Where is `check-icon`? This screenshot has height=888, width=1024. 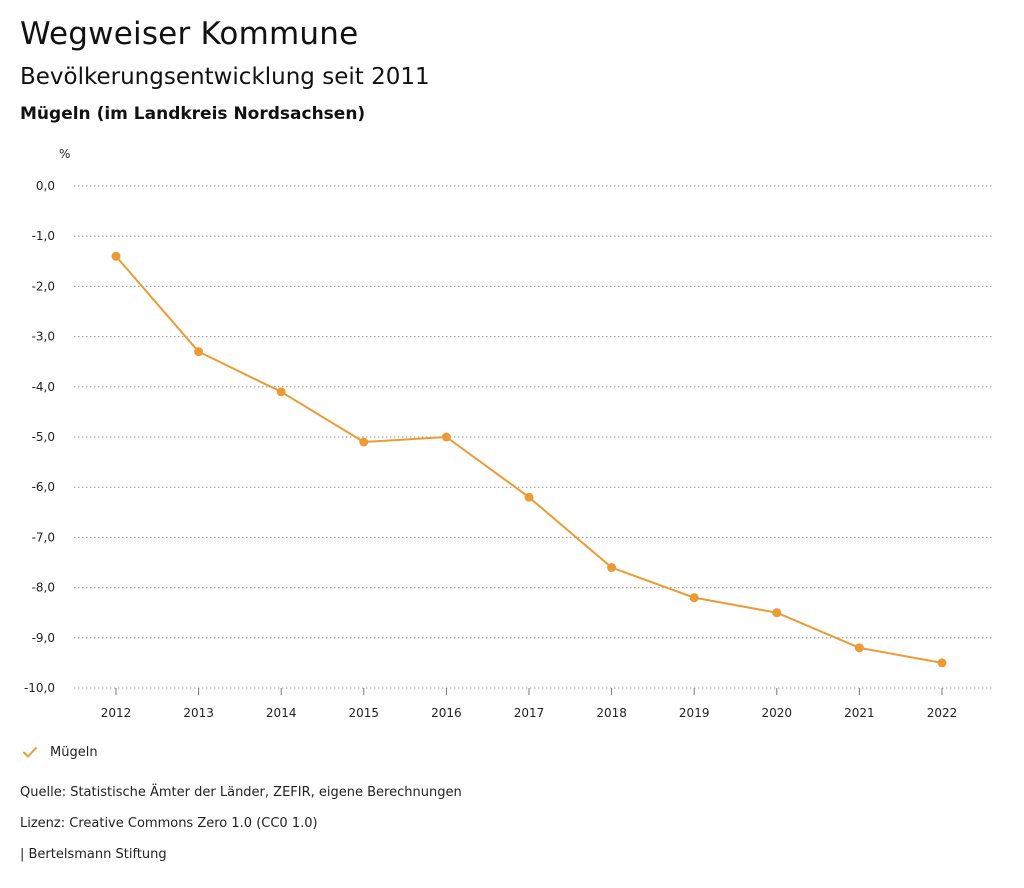
check-icon is located at coordinates (30, 752).